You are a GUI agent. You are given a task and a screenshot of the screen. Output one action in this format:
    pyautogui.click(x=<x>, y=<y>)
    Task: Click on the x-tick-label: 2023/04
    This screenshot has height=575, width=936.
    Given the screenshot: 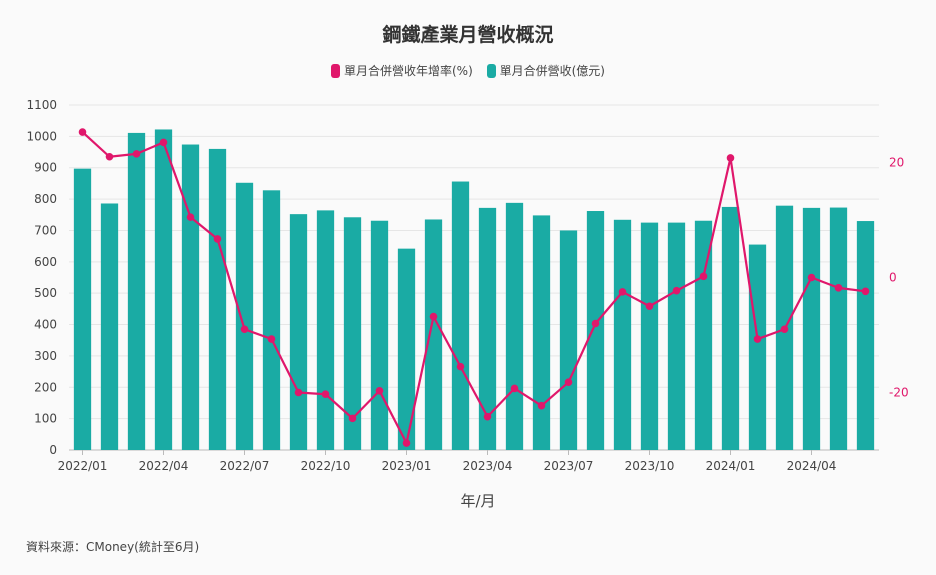 What is the action you would take?
    pyautogui.click(x=488, y=466)
    